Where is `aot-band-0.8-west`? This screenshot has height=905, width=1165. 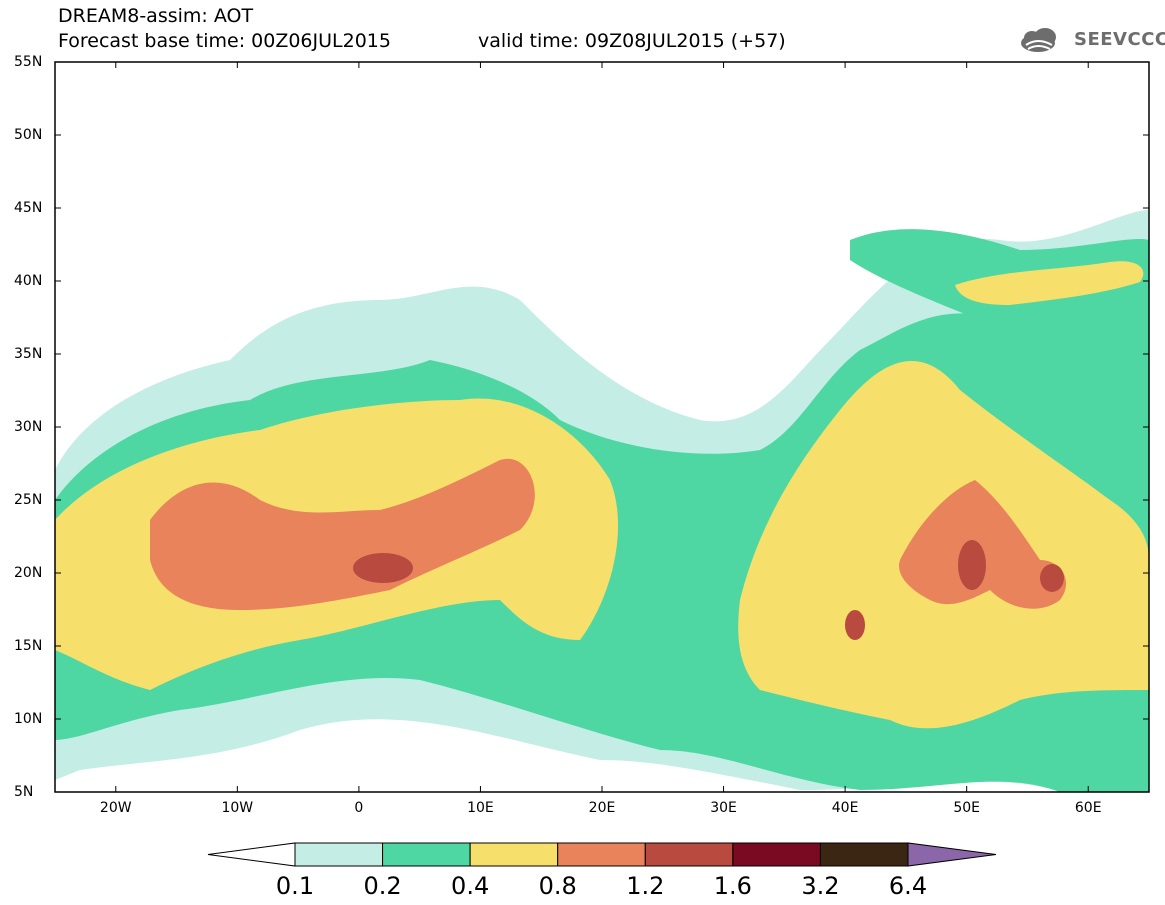
aot-band-0.8-west is located at coordinates (342, 534).